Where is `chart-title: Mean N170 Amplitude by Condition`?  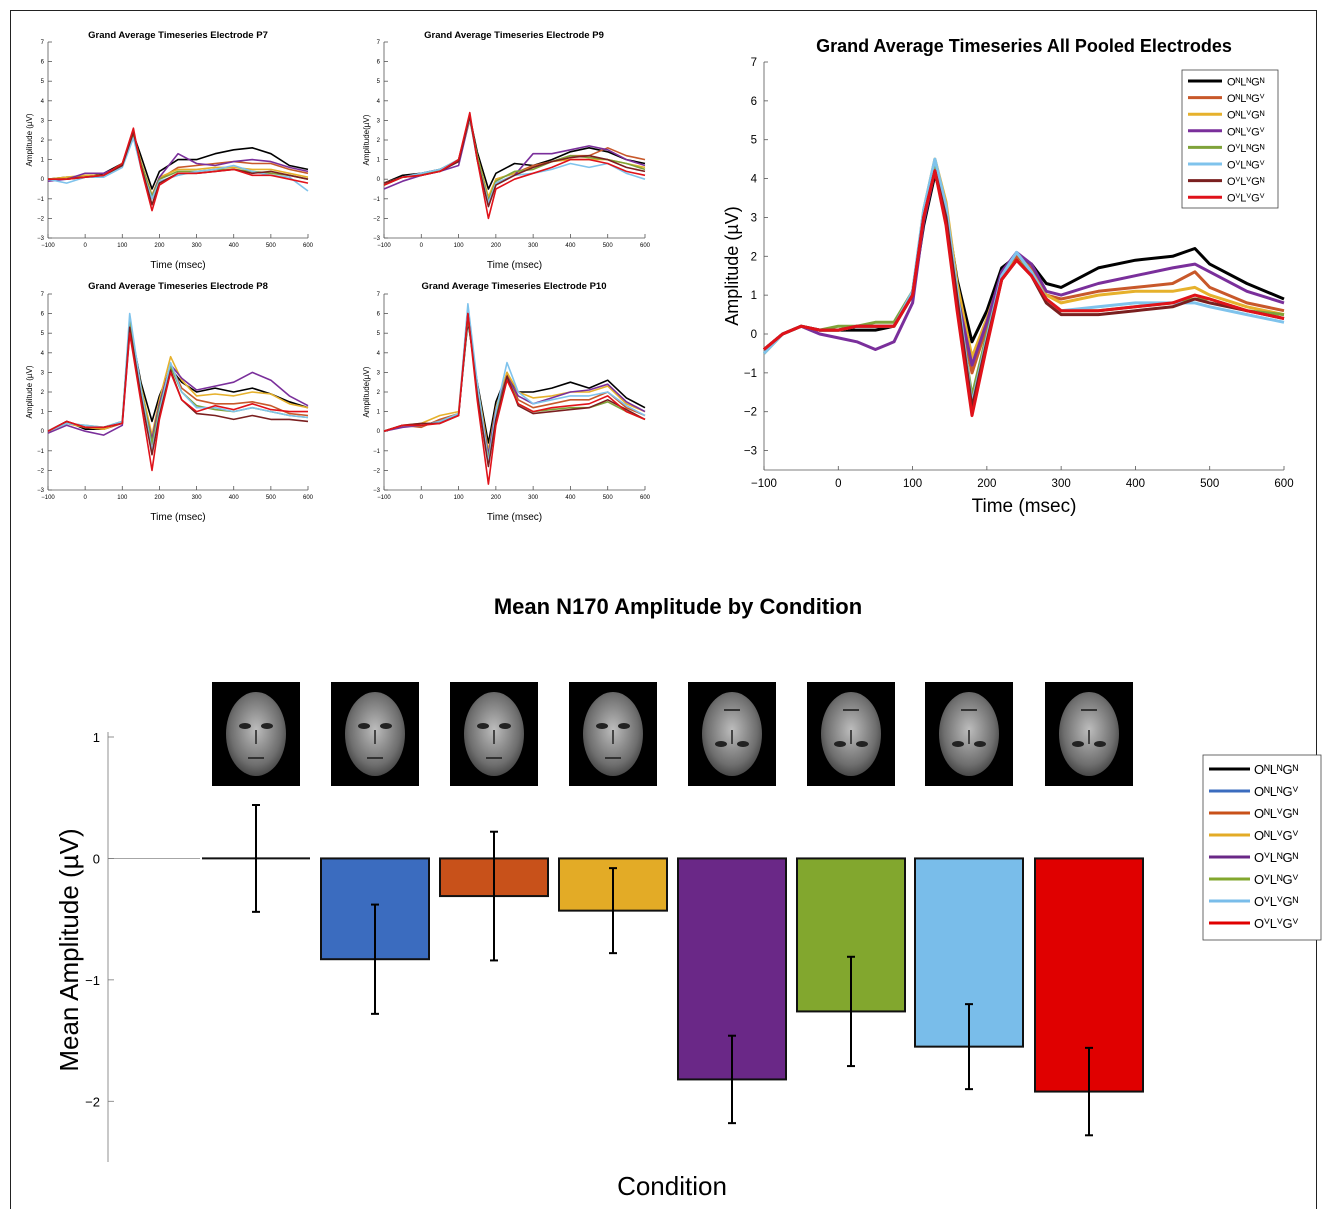
chart-title: Mean N170 Amplitude by Condition is located at coordinates (678, 606).